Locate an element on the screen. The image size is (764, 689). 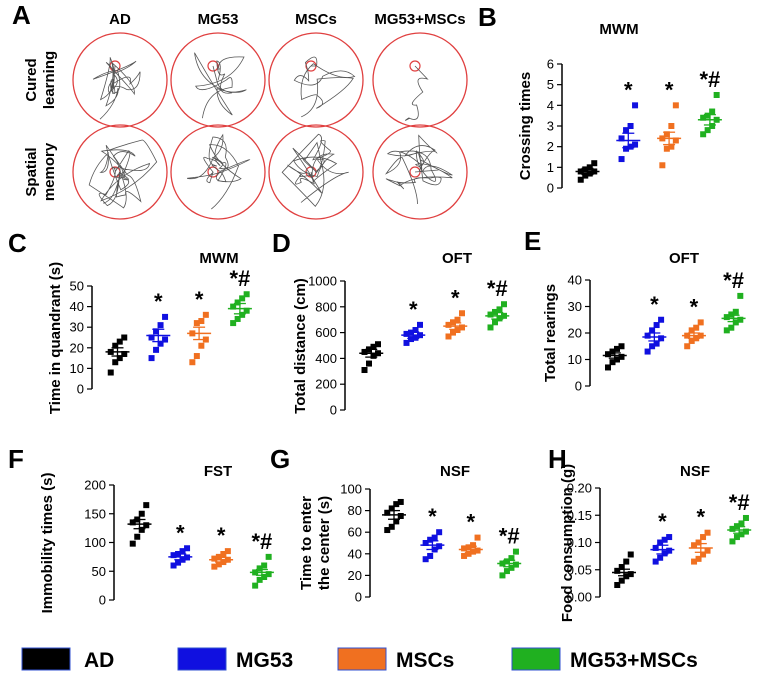
y-tick-label: 100 is located at coordinates (351, 489).